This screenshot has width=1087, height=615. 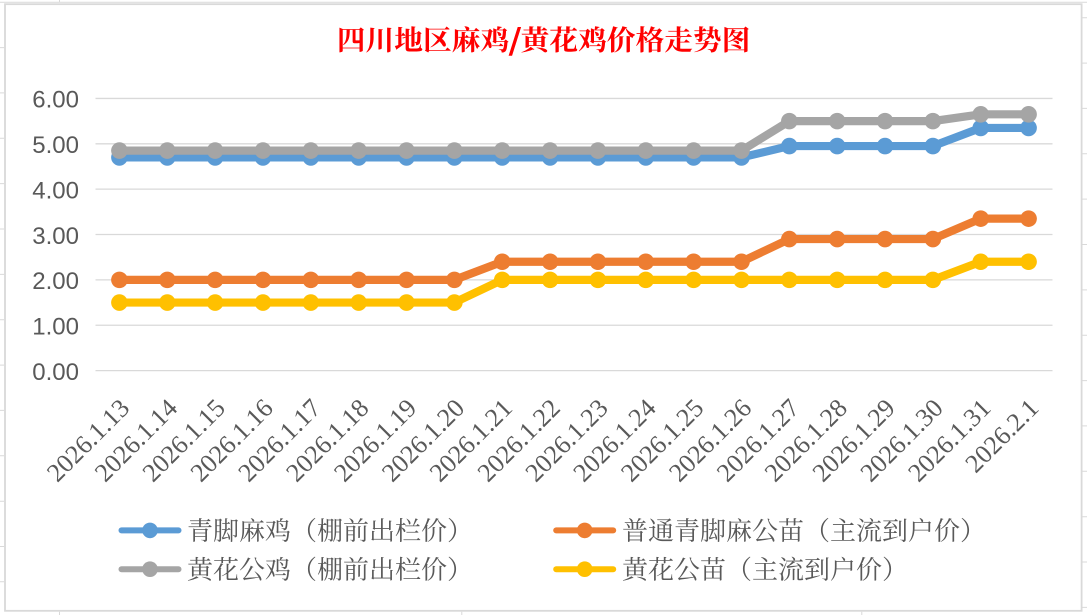 I want to click on svg-text: 6.00, so click(x=55, y=100).